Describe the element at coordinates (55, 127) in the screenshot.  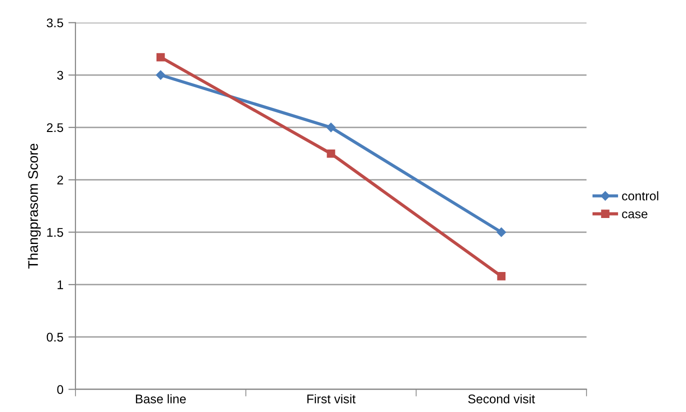
I see `y-tick-label: 2.5` at that location.